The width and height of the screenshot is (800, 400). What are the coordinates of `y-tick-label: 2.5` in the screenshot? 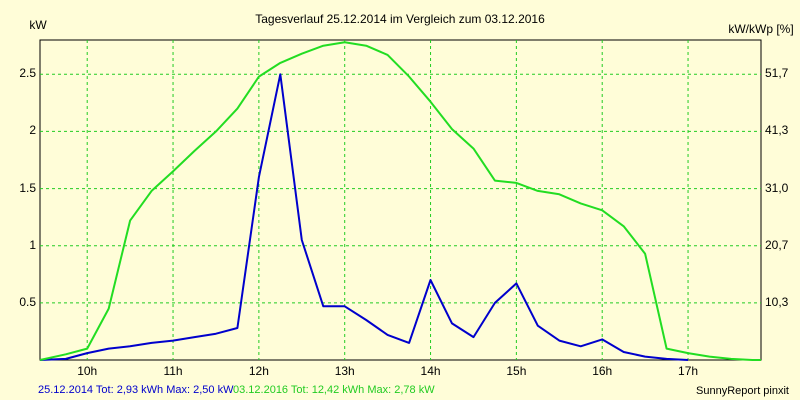 It's located at (27, 73).